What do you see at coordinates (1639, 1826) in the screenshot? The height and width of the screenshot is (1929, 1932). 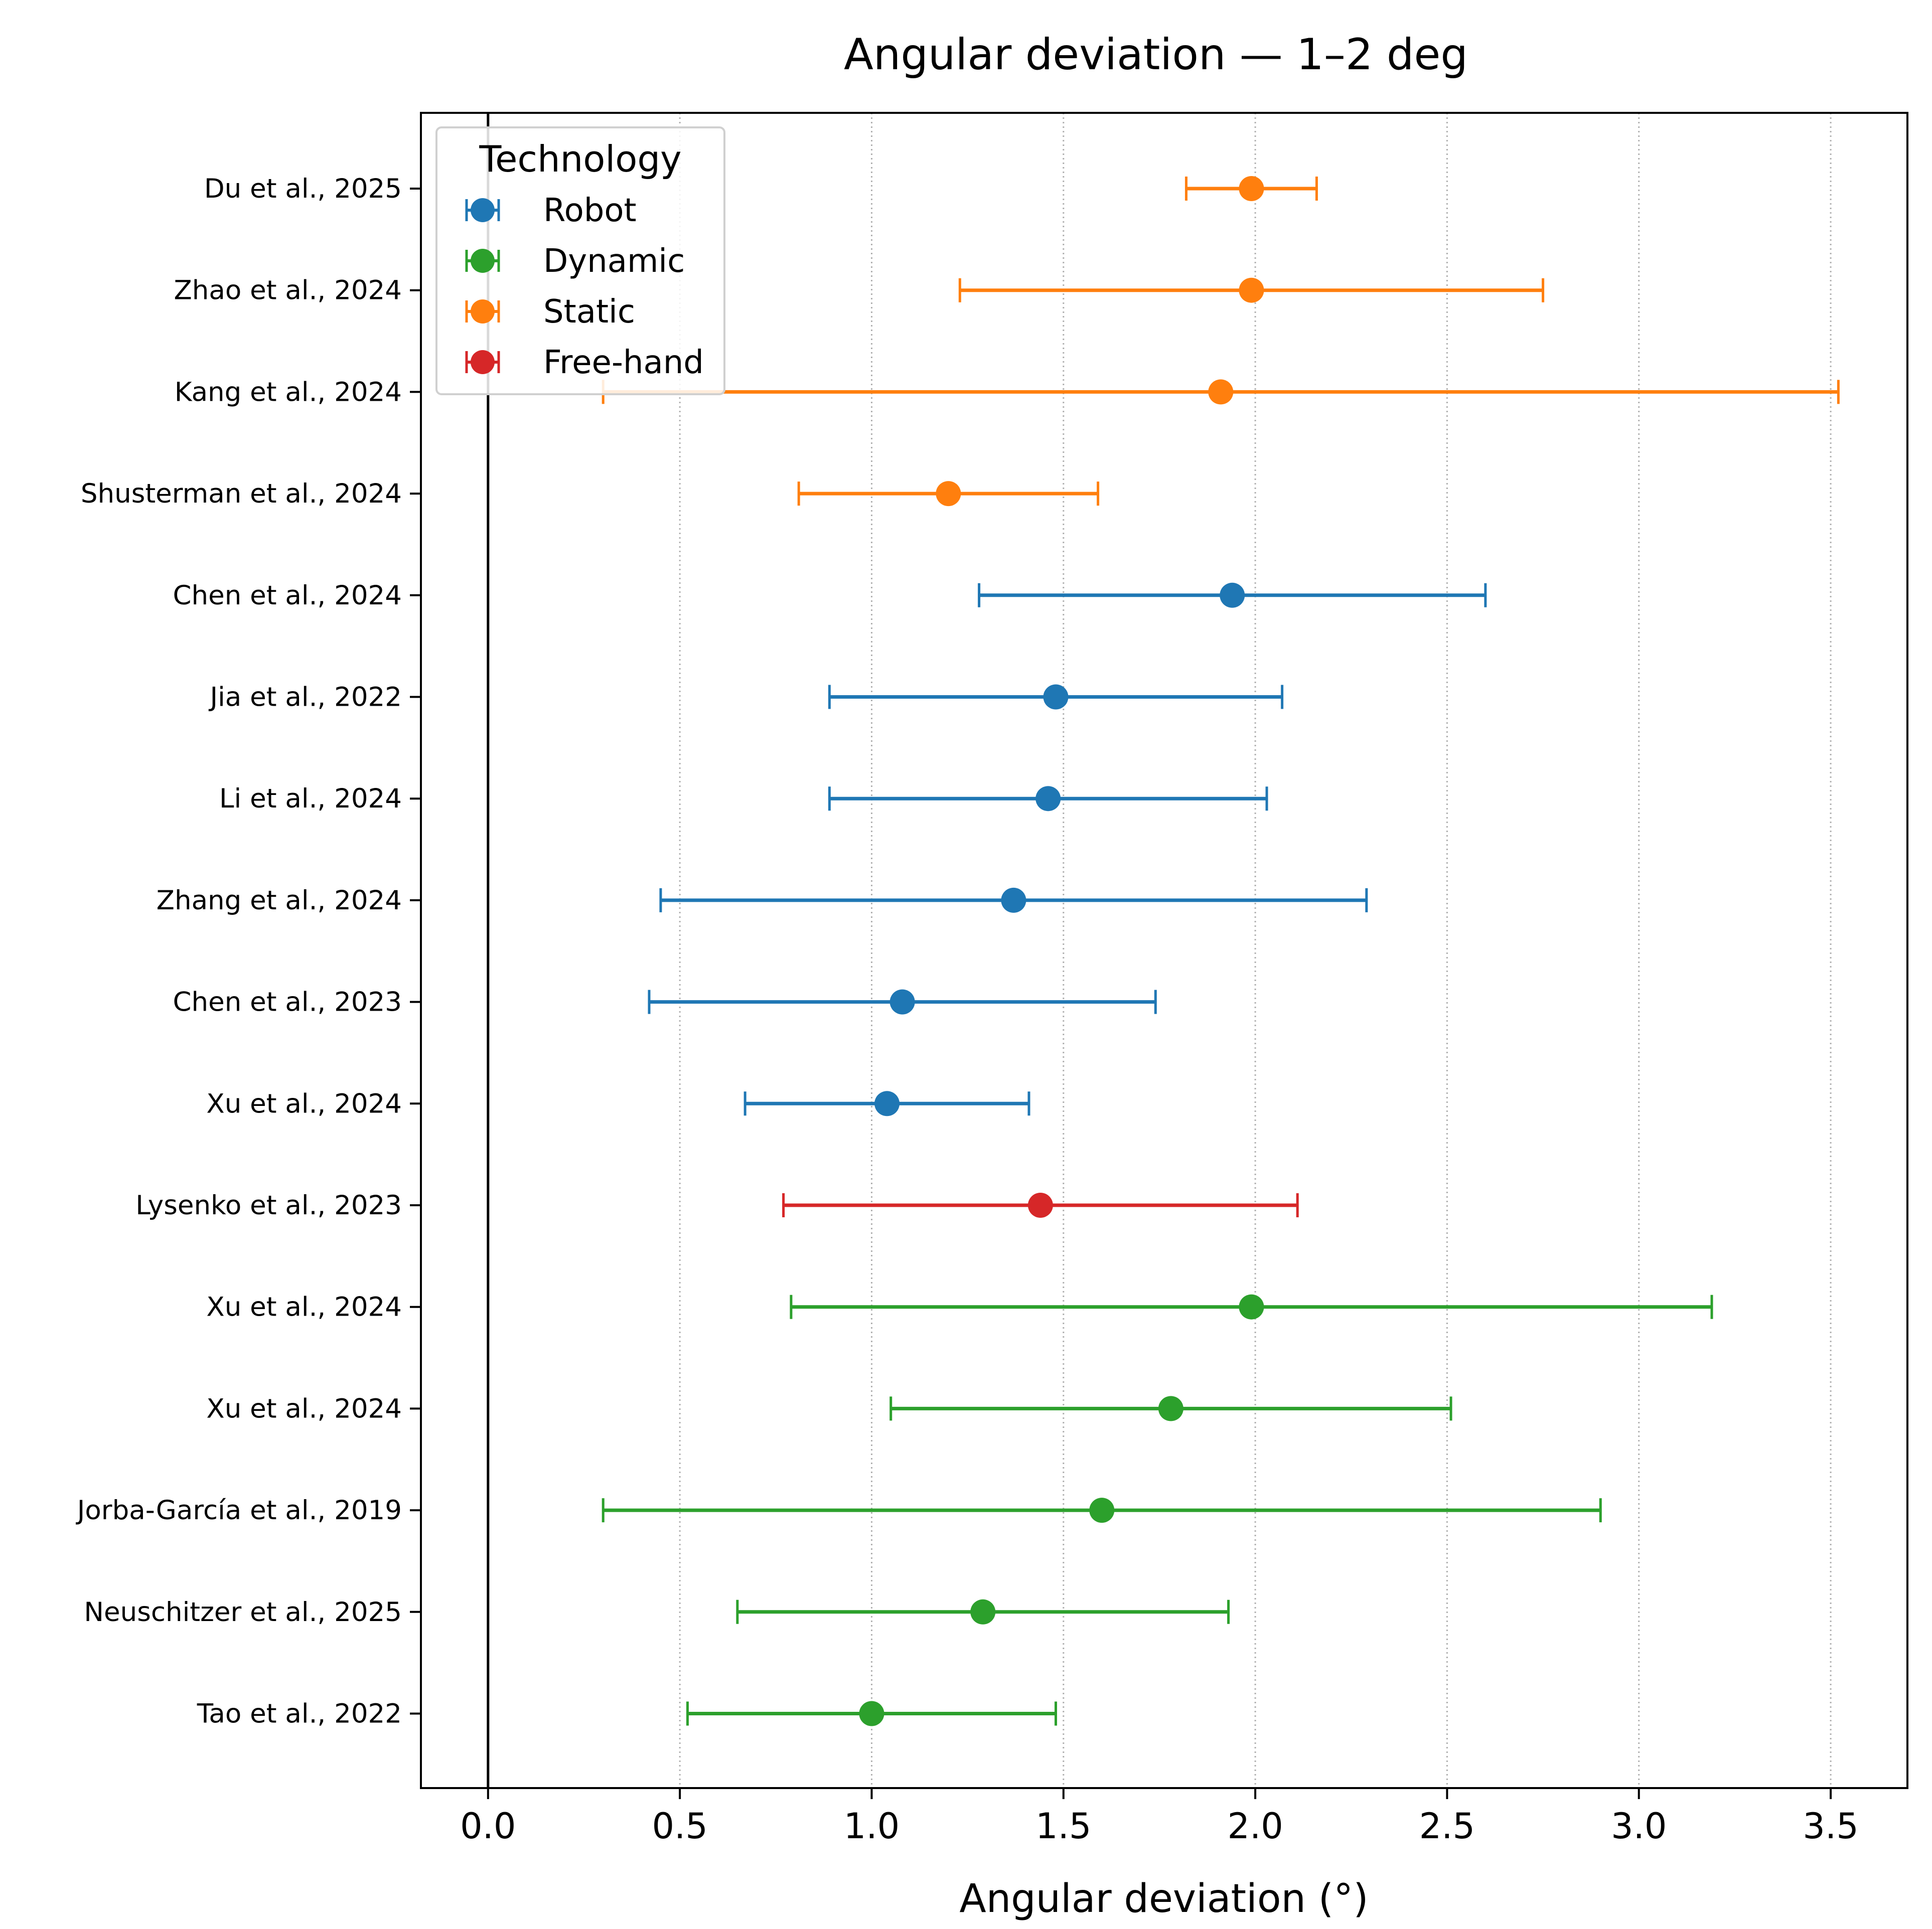 I see `x-tick-label: 3.0` at bounding box center [1639, 1826].